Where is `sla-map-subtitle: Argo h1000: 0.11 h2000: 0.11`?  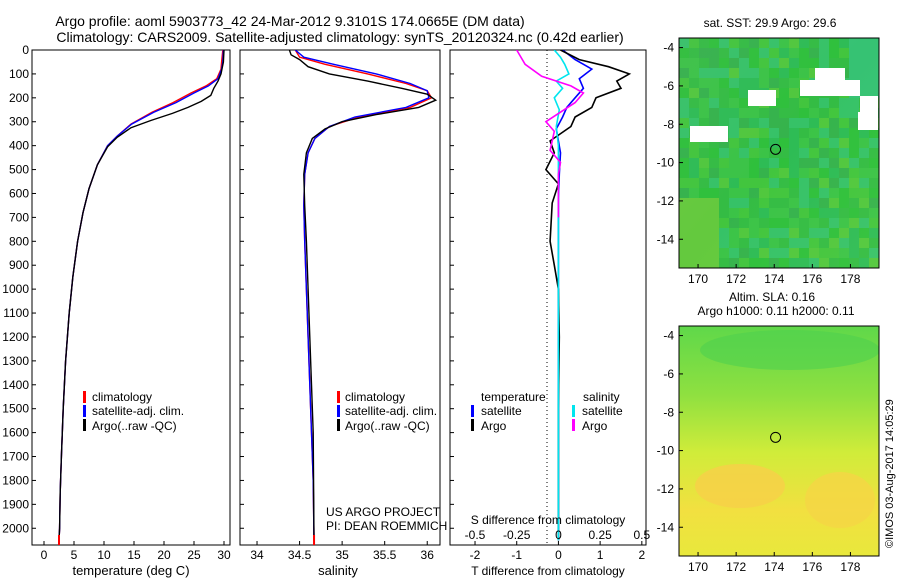
sla-map-subtitle: Argo h1000: 0.11 h2000: 0.11 is located at coordinates (775, 311).